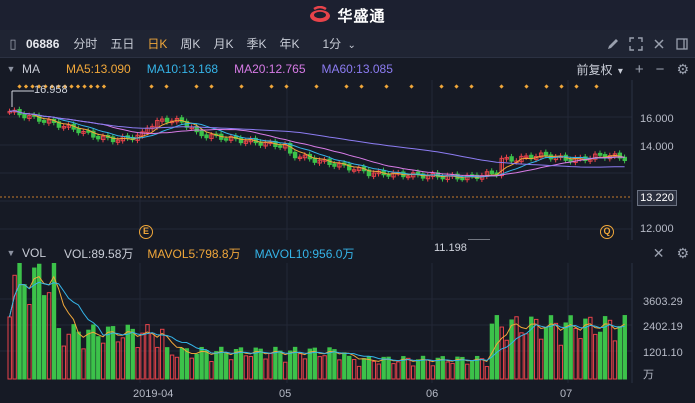 The height and width of the screenshot is (403, 695). Describe the element at coordinates (613, 44) in the screenshot. I see `pencil-icon` at that location.